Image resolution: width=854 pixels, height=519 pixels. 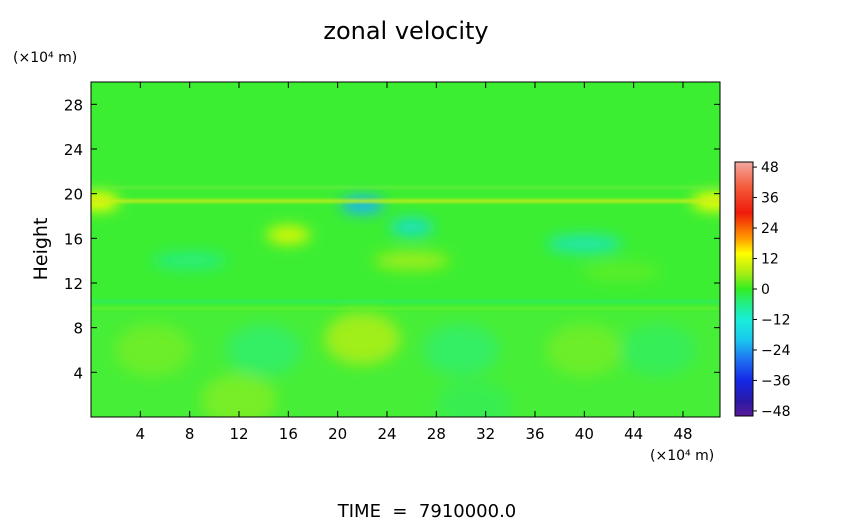 I want to click on y-tick-label: 28, so click(x=73, y=105).